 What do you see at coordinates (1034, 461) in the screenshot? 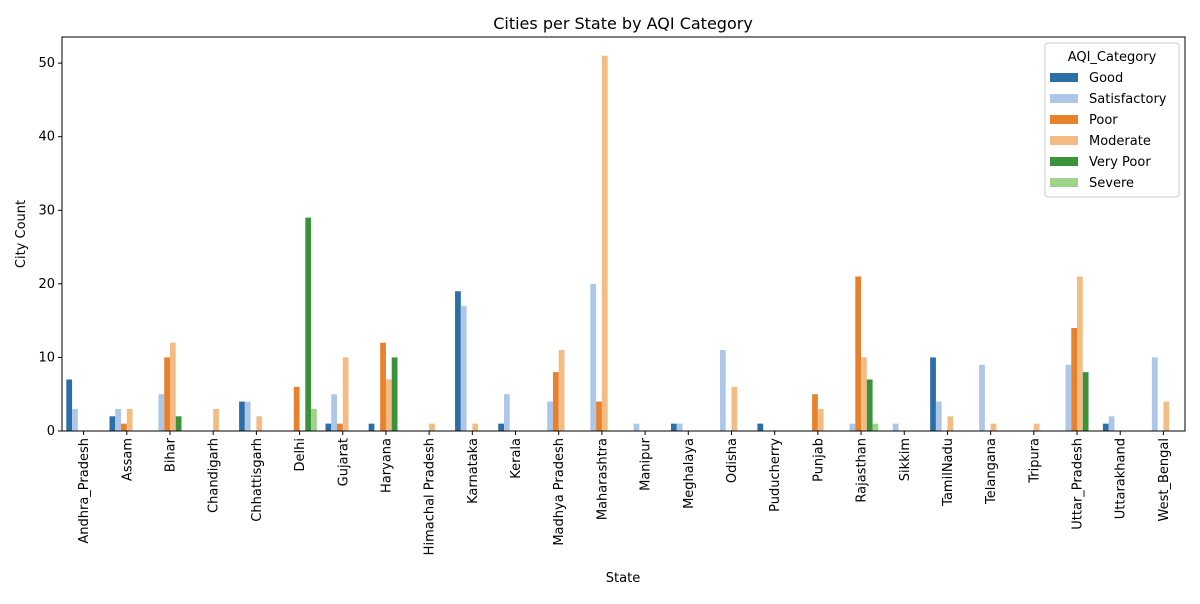
I see `x-tick-label: Tripura` at bounding box center [1034, 461].